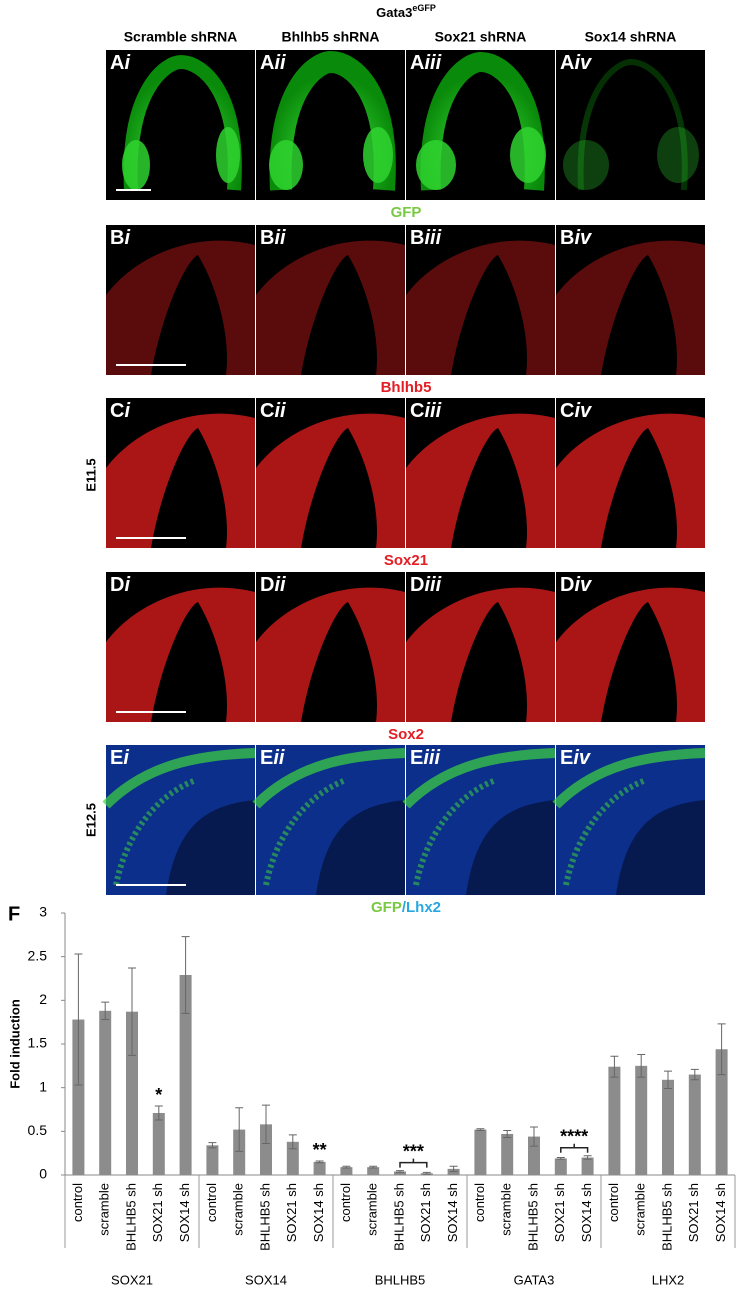 Image resolution: width=742 pixels, height=1300 pixels. Describe the element at coordinates (426, 585) in the screenshot. I see `panel-label: Diii` at that location.